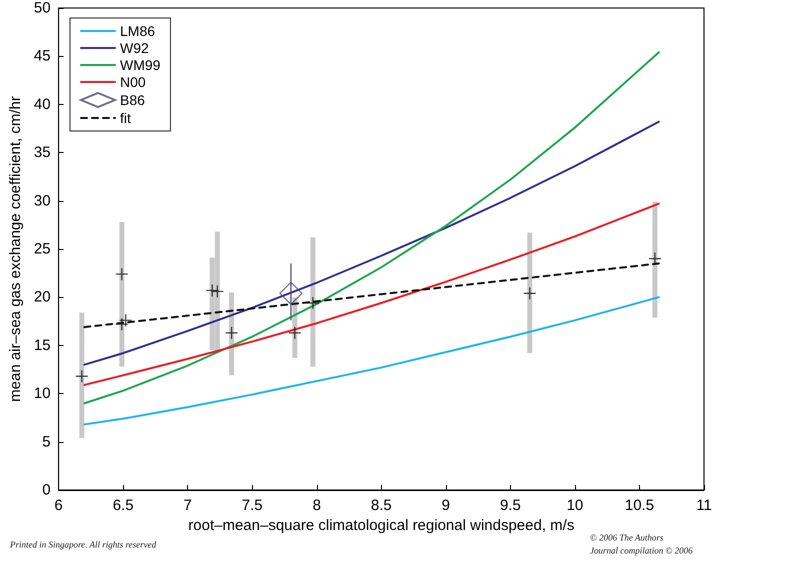 The image size is (800, 563). Describe the element at coordinates (134, 48) in the screenshot. I see `legend-label: W92` at that location.